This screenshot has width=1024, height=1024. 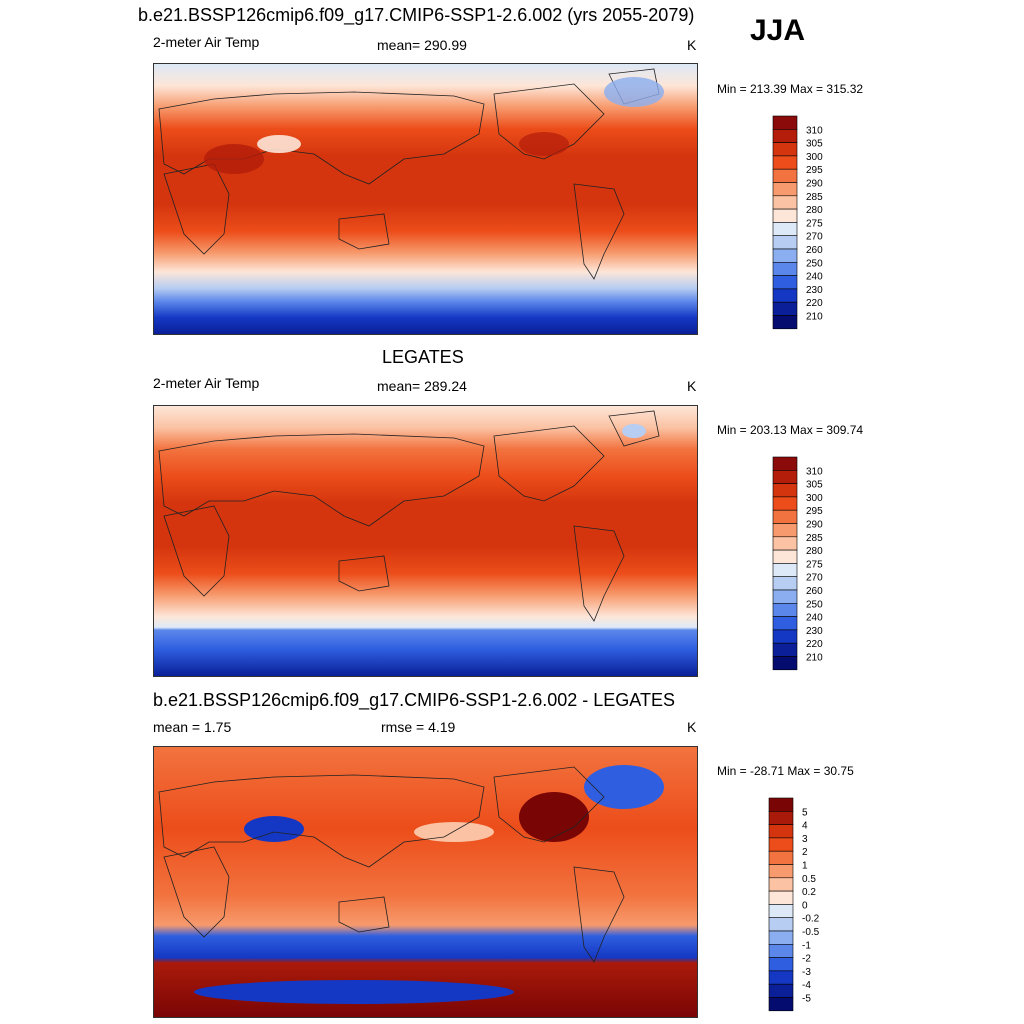 I want to click on panel-3-minmax: Min = -28.71 Max = 30.75, so click(x=785, y=771).